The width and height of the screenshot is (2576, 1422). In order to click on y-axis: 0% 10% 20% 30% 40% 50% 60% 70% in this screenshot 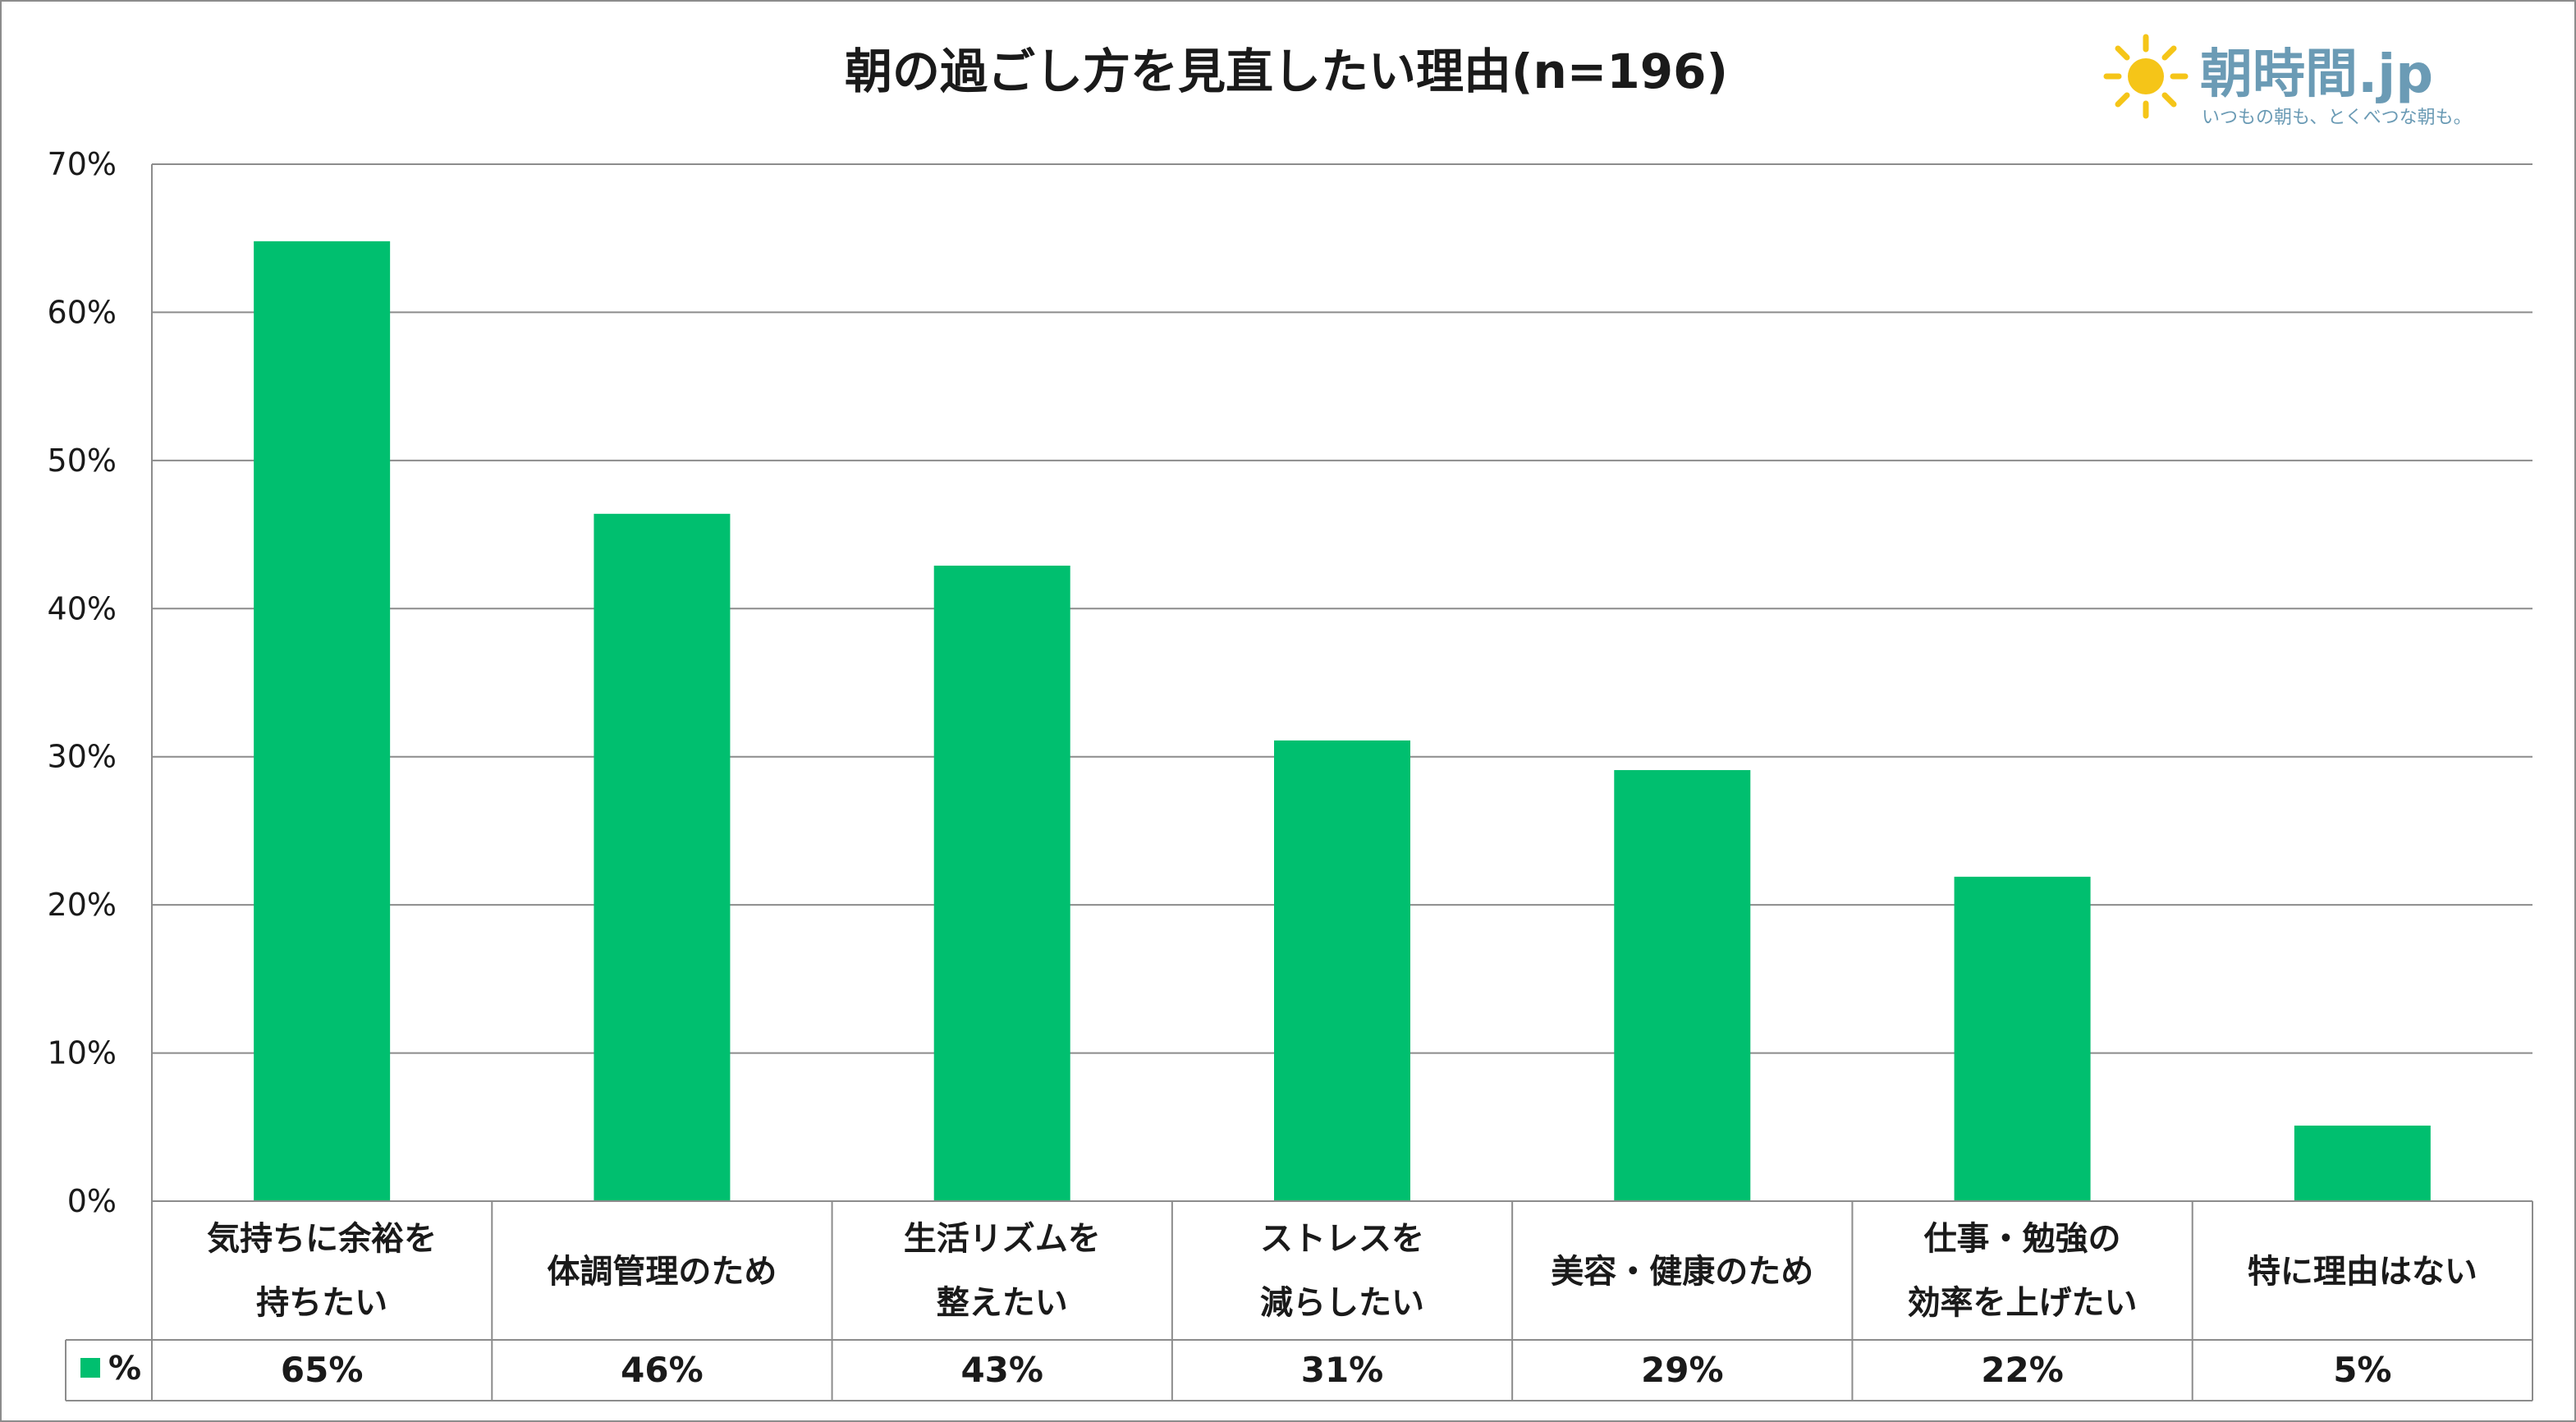, I will do `click(83, 682)`.